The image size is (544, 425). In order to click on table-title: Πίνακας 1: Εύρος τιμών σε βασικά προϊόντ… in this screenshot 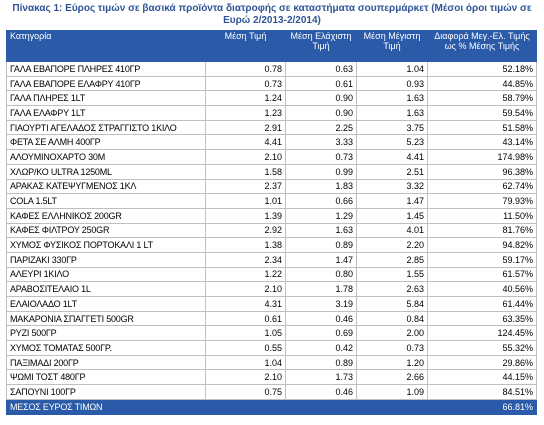, I will do `click(272, 14)`.